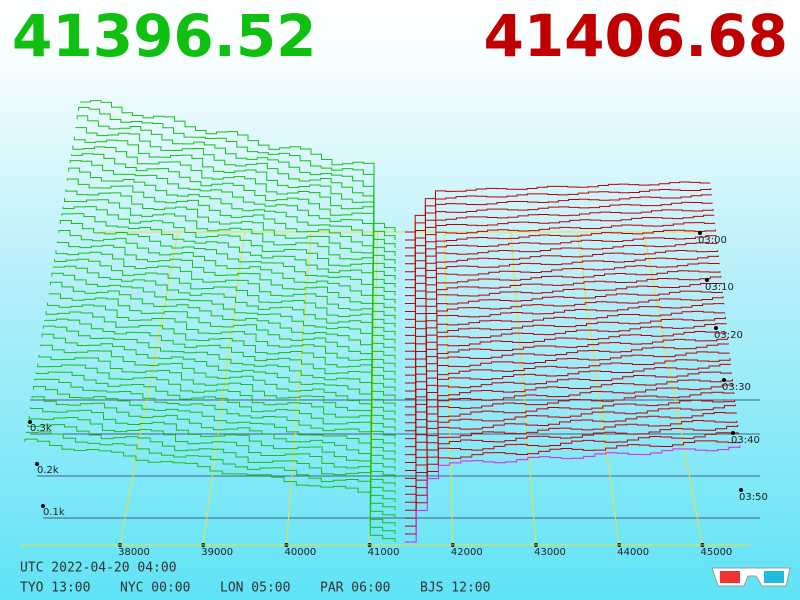 The height and width of the screenshot is (600, 800). Describe the element at coordinates (635, 36) in the screenshot. I see `ask-price: 41406.68` at that location.